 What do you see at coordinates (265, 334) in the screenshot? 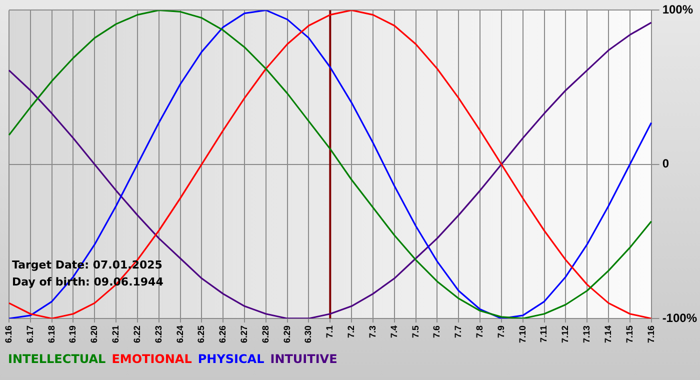
I see `x-tick-label: 6.28` at bounding box center [265, 334].